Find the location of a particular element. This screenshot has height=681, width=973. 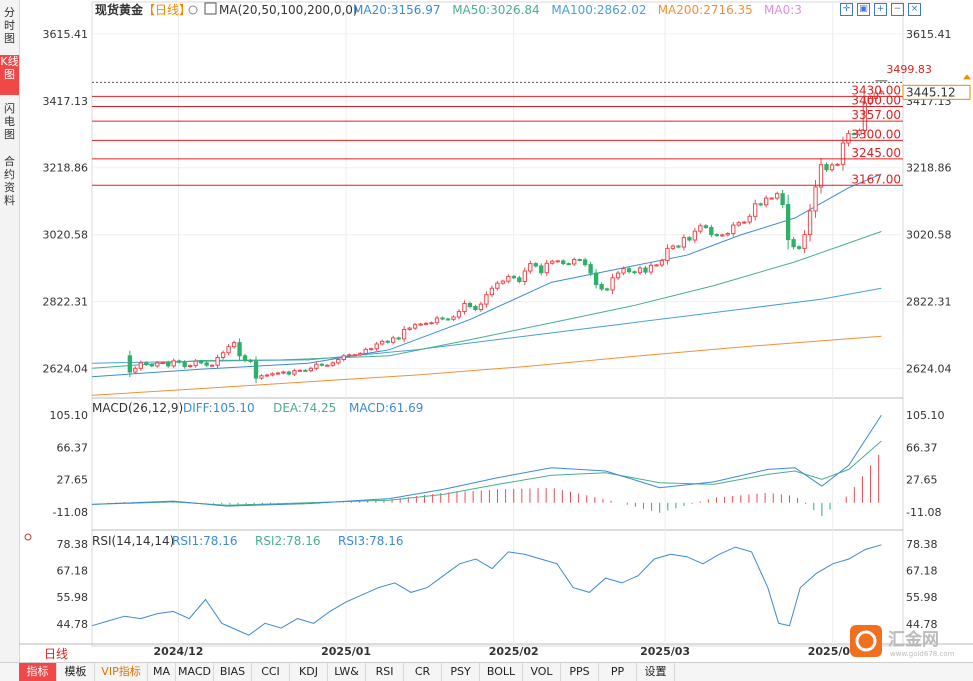

indicator-tab-7: KDJ is located at coordinates (309, 672).